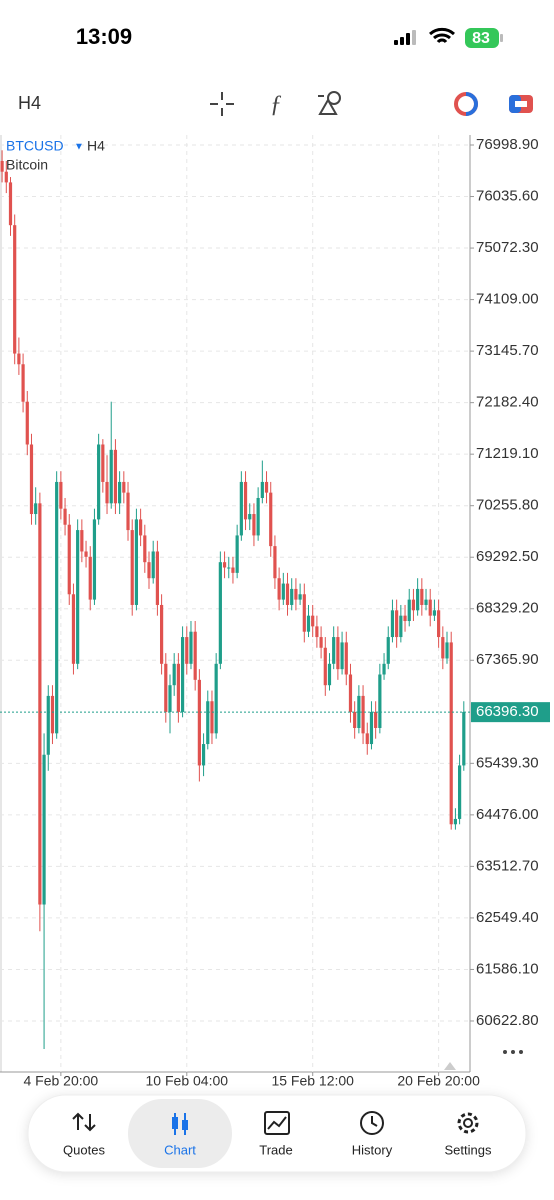  What do you see at coordinates (222, 104) in the screenshot?
I see `crosshair-button` at bounding box center [222, 104].